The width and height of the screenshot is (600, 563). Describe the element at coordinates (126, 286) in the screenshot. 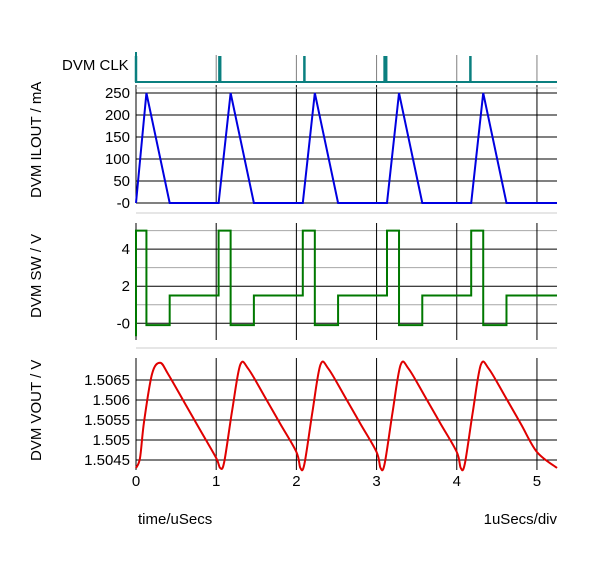

I see `sw-tick-label: 2` at that location.